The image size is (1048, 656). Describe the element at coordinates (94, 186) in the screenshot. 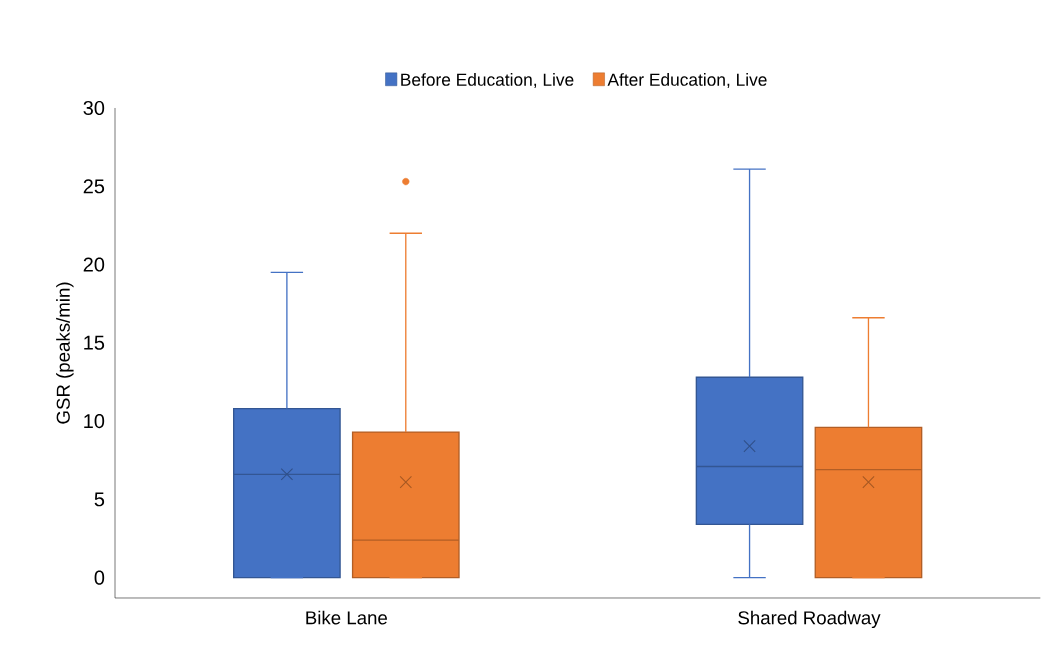

I see `y-tick-label: 25` at that location.